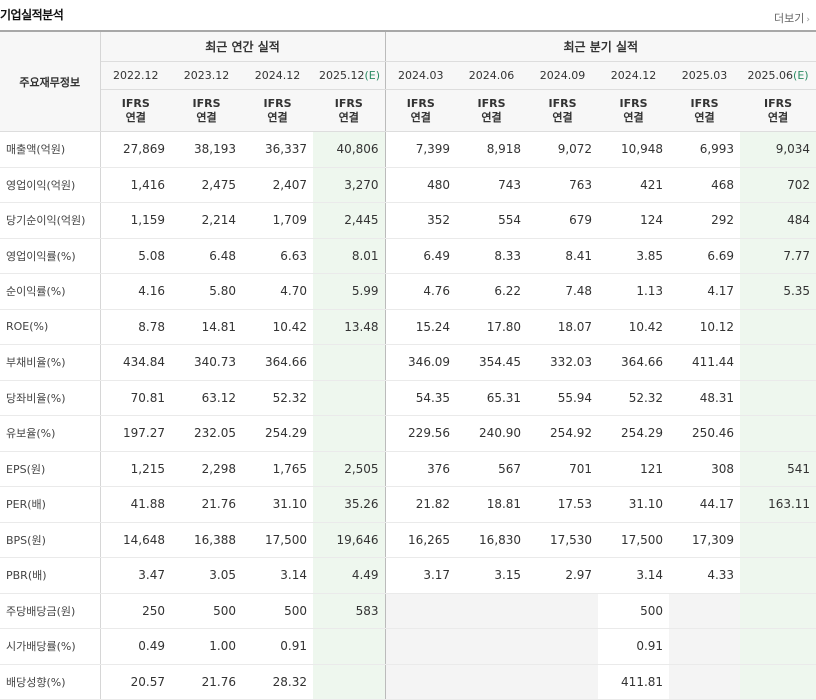 Image resolution: width=816 pixels, height=700 pixels. Describe the element at coordinates (206, 185) in the screenshot. I see `metric-value: 2,475` at that location.